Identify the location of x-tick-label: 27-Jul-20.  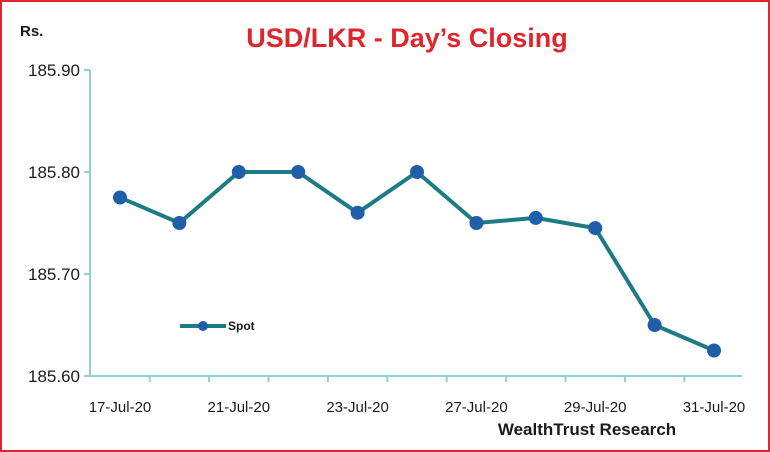
(476, 407).